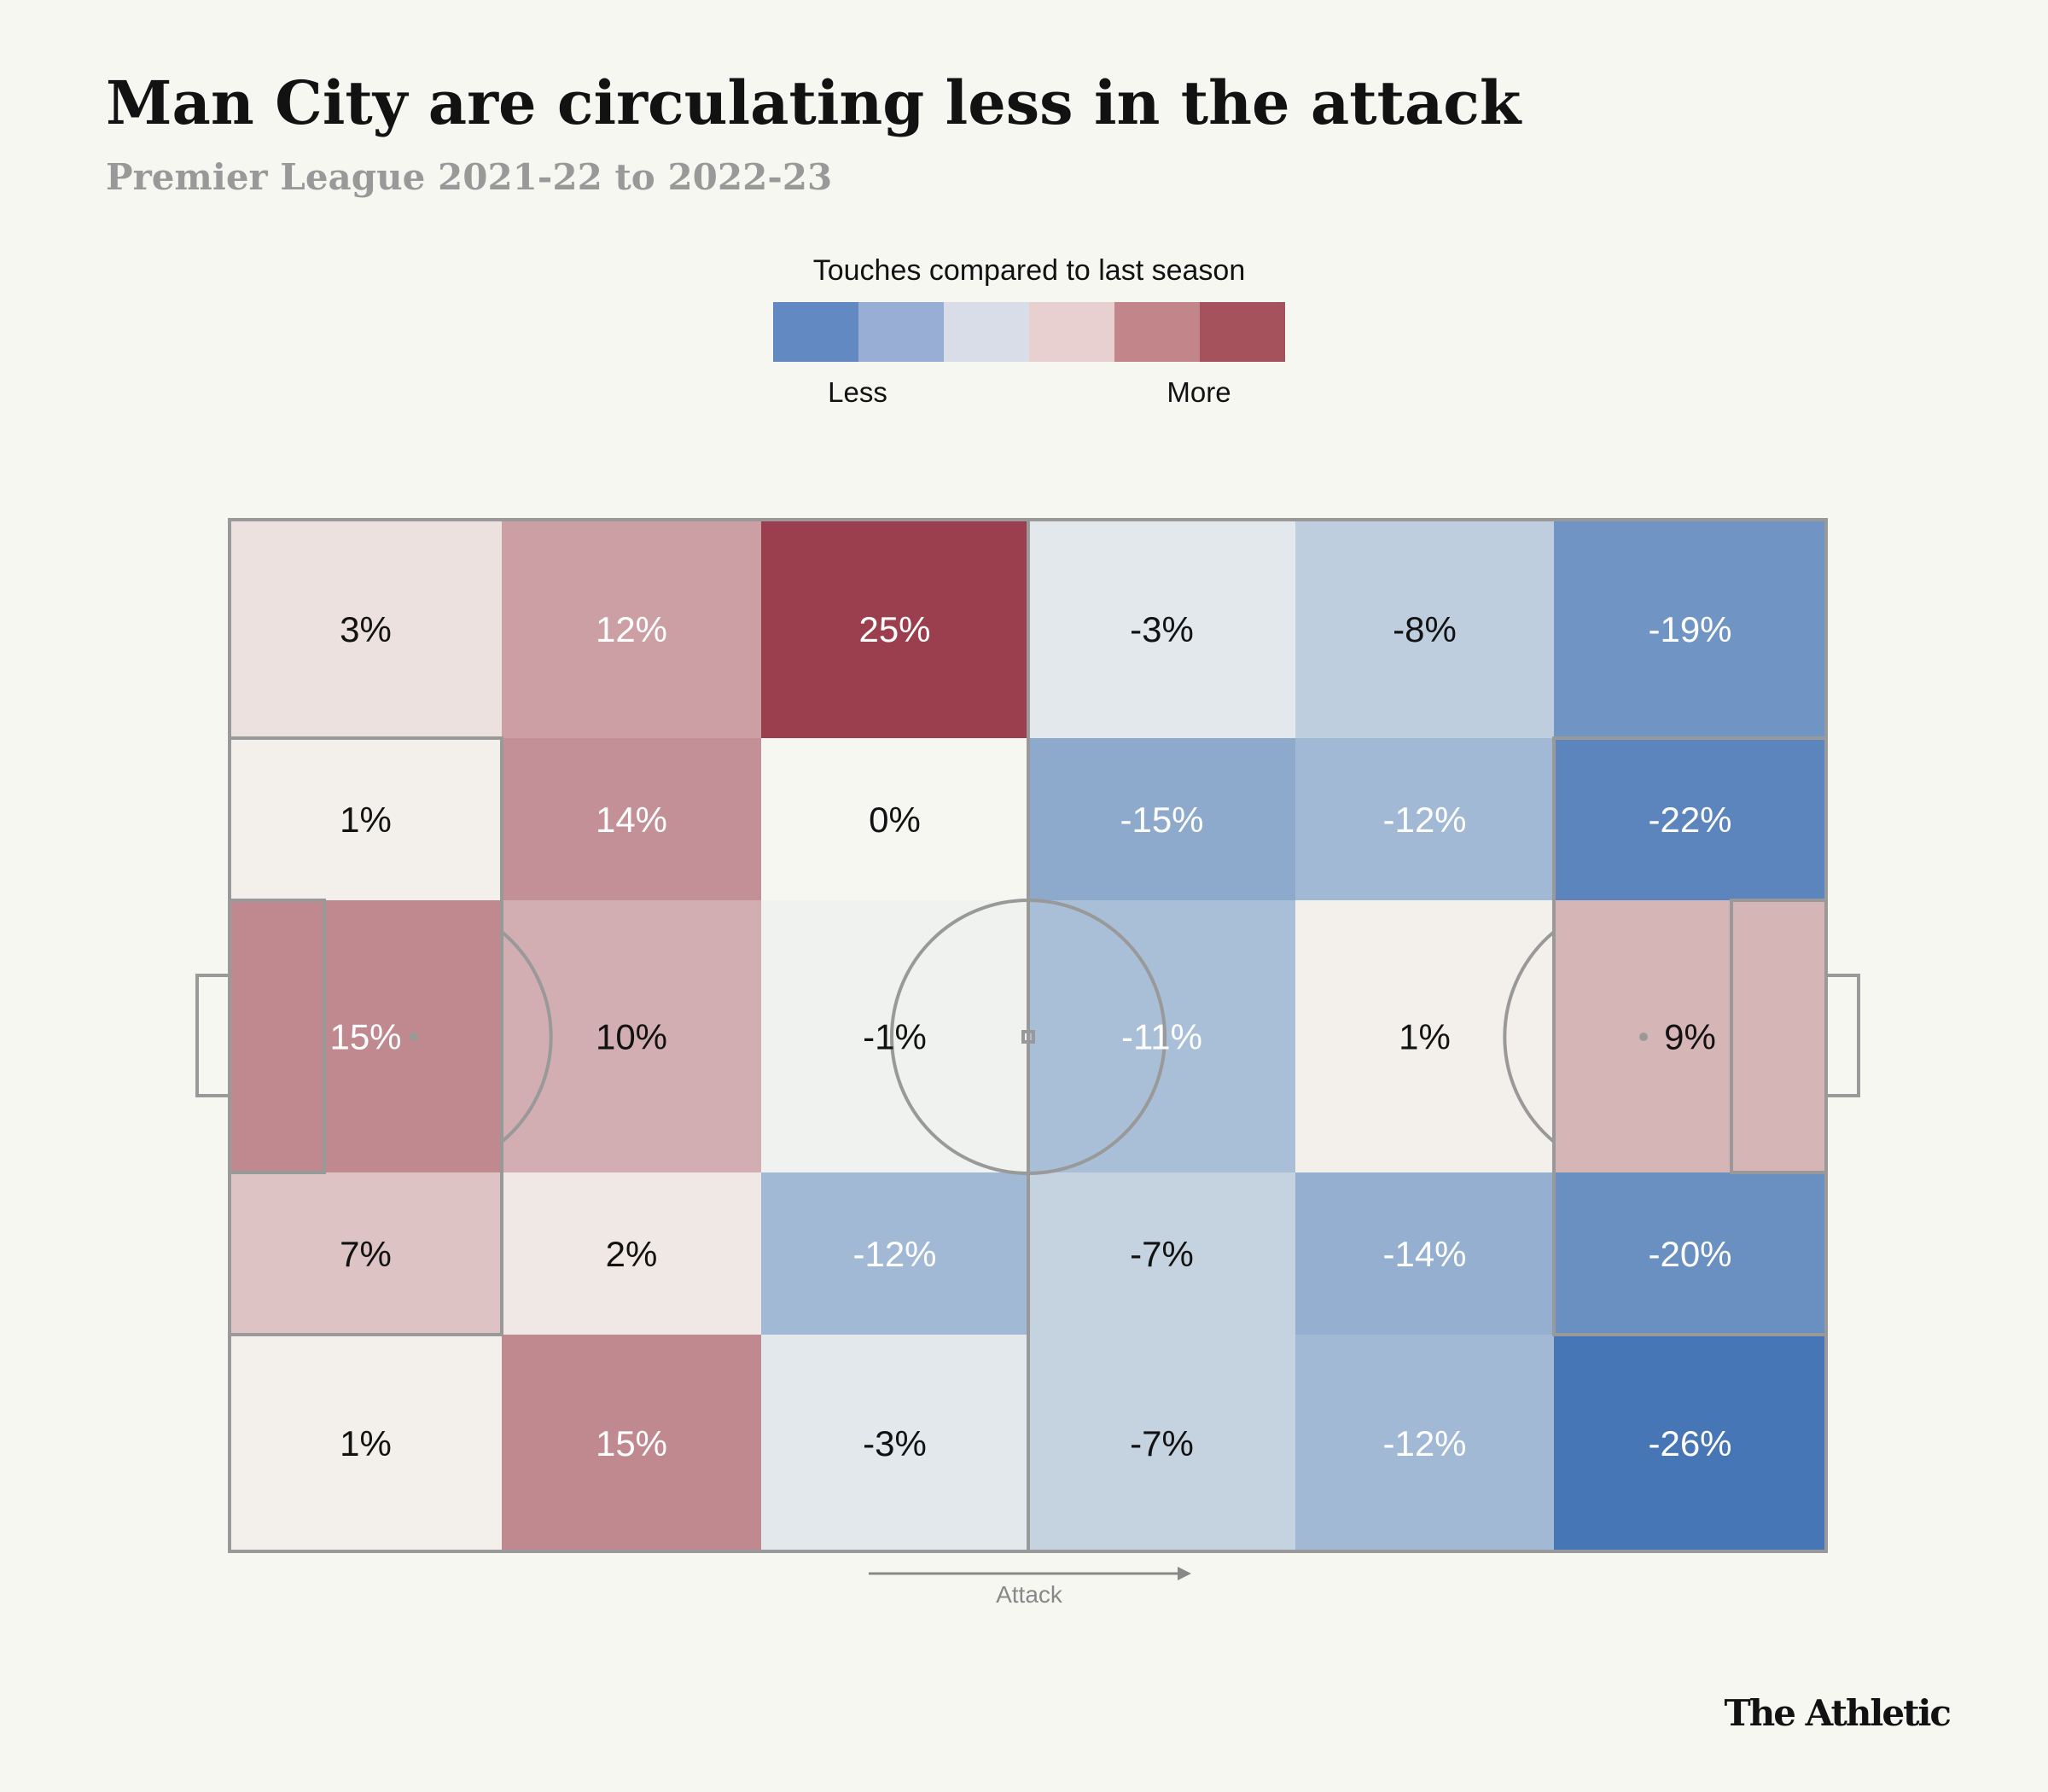 The height and width of the screenshot is (1792, 2048). I want to click on cell-value-label: 12%, so click(631, 629).